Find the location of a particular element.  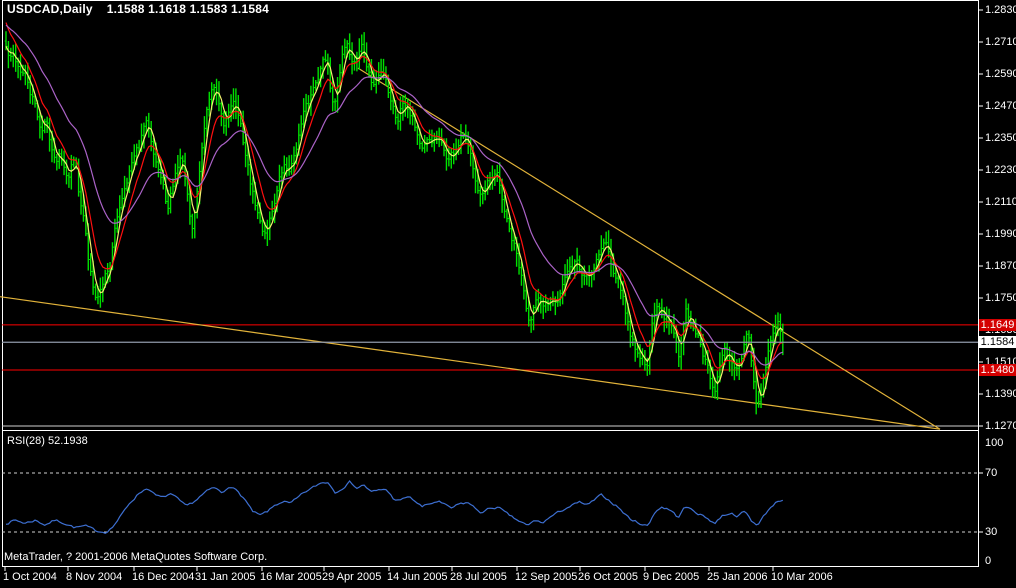

date-axis-label: 9 Dec 2005 is located at coordinates (671, 577).